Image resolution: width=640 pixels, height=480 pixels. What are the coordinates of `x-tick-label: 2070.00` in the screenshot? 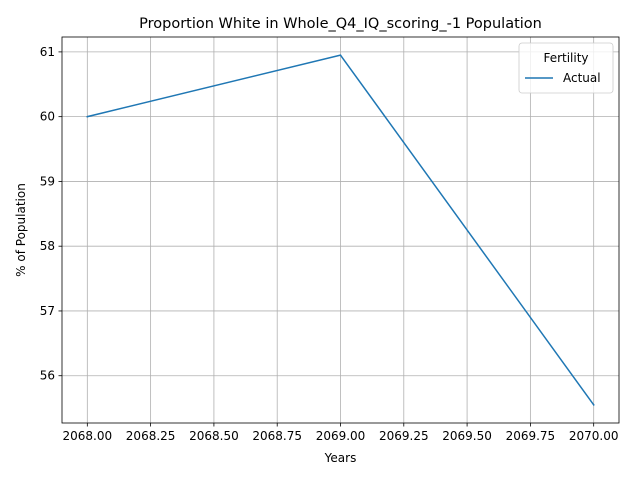 It's located at (594, 436).